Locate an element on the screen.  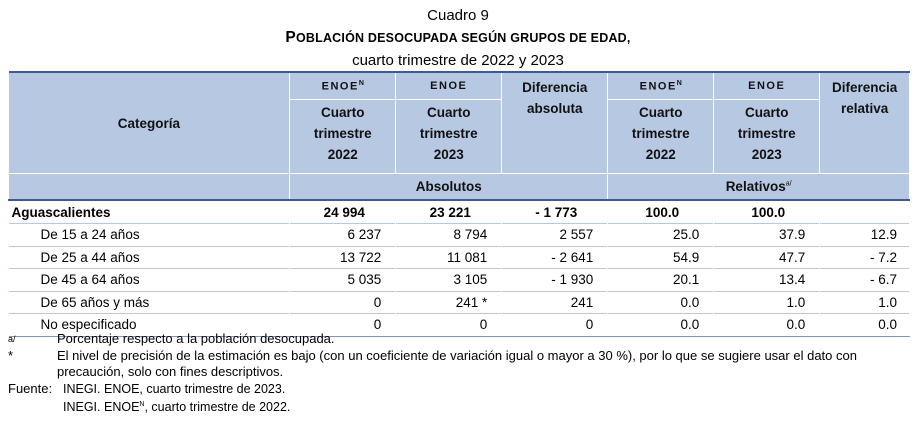
cell-rel-2023: 0.0 is located at coordinates (767, 325).